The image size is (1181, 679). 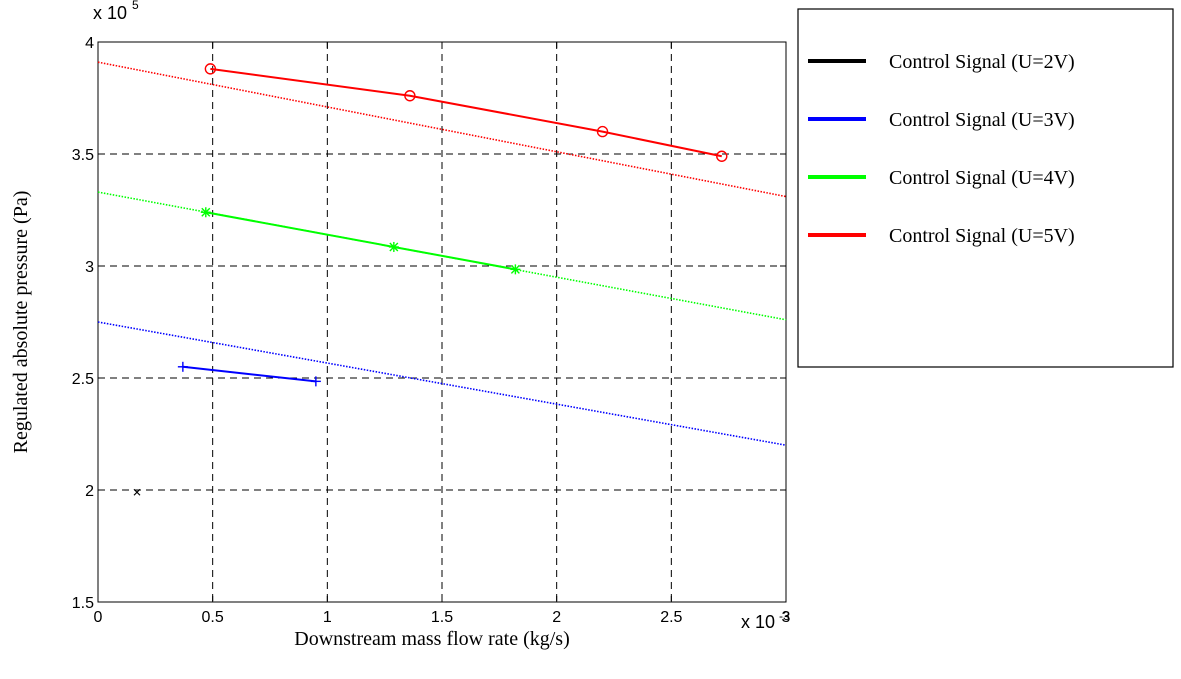 I want to click on x-marker-b, so click(x=137, y=492).